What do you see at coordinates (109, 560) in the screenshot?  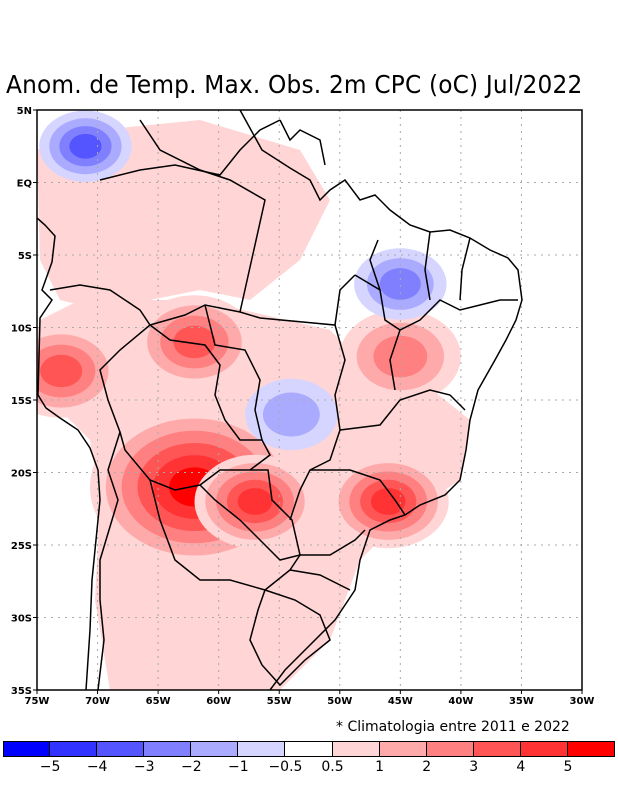 I see `border-chile-argentina` at bounding box center [109, 560].